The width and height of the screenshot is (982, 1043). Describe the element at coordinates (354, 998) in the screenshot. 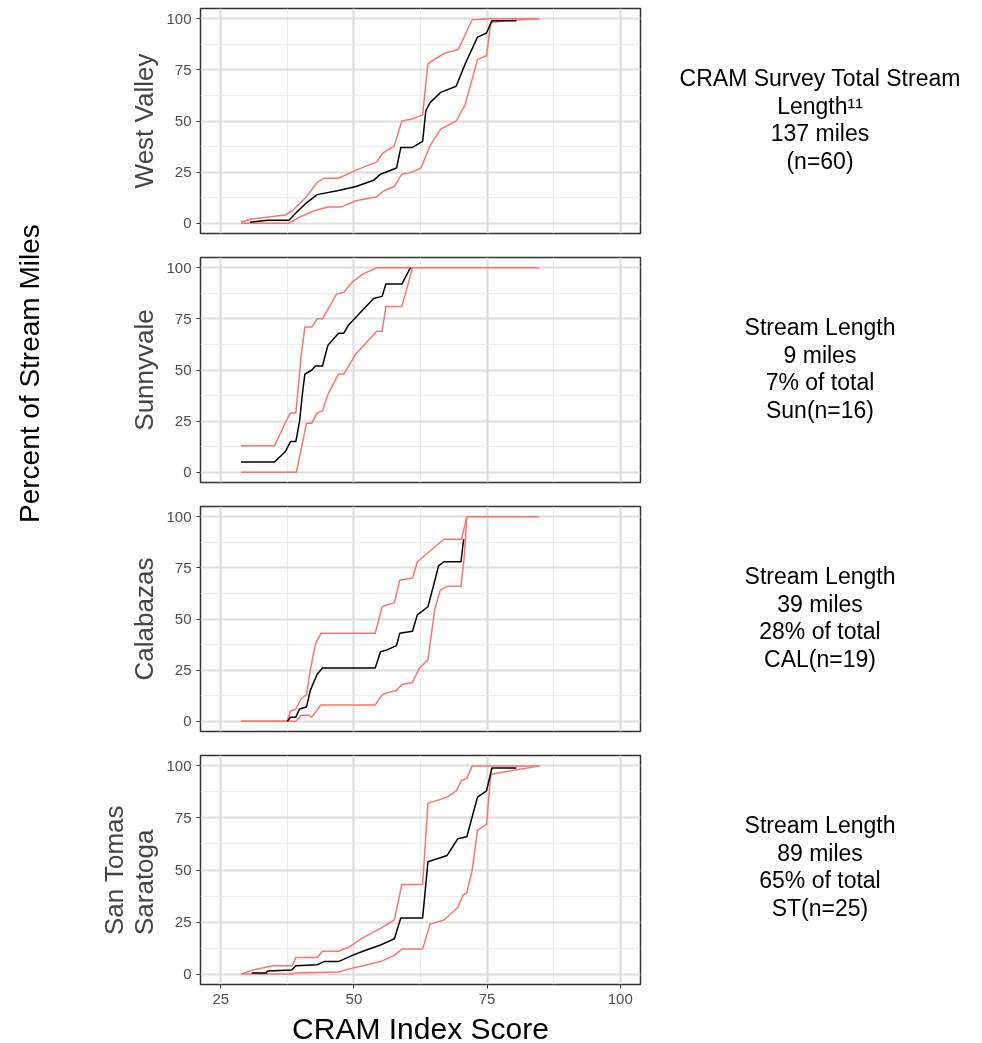

I see `x-tick-label: 50` at that location.